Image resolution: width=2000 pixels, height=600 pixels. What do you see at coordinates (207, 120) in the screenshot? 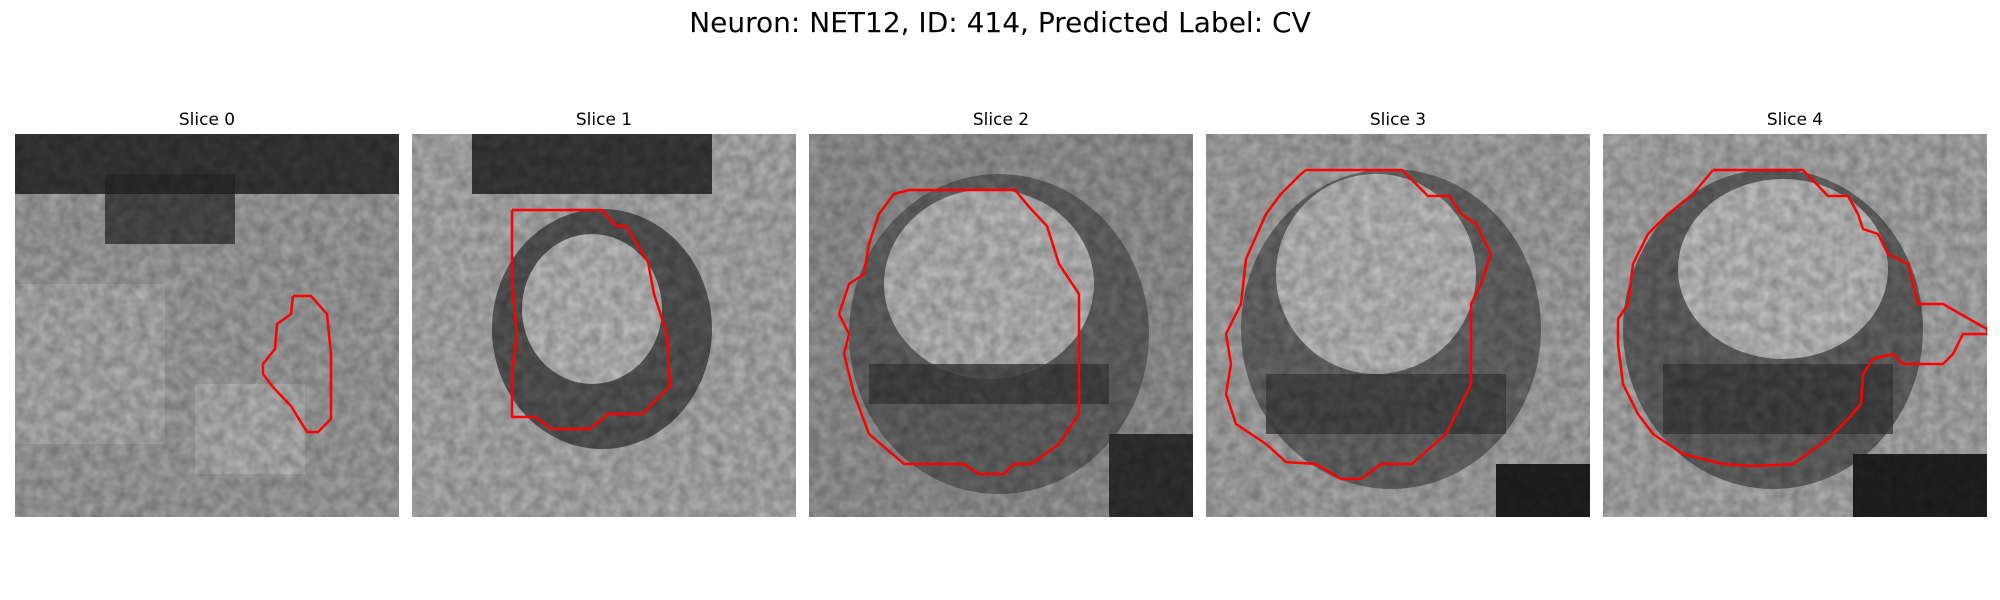
I see `slice-0-title: Slice 0` at bounding box center [207, 120].